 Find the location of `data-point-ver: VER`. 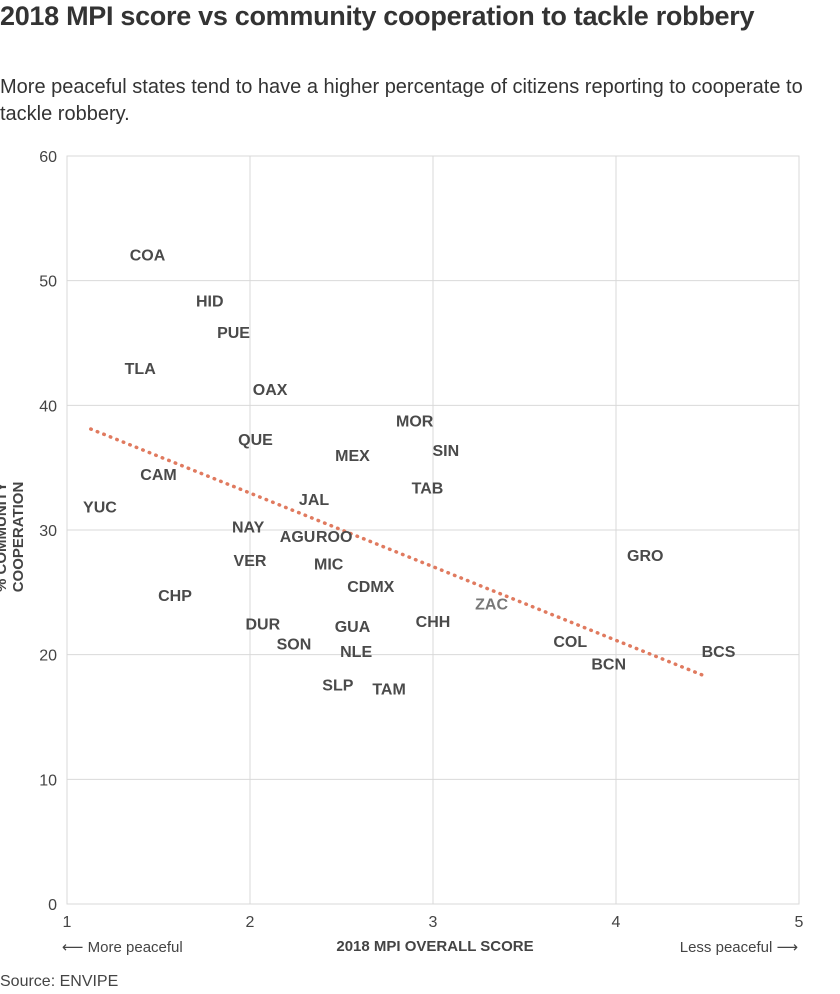

data-point-ver: VER is located at coordinates (250, 561).